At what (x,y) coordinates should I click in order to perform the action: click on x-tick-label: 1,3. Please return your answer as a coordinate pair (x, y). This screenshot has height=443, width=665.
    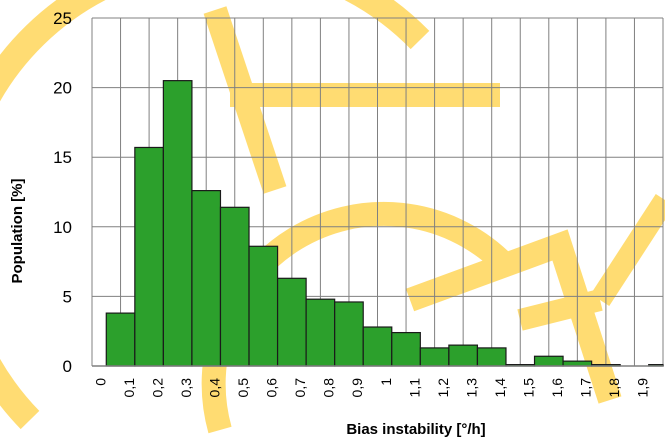
    Looking at the image, I should click on (471, 388).